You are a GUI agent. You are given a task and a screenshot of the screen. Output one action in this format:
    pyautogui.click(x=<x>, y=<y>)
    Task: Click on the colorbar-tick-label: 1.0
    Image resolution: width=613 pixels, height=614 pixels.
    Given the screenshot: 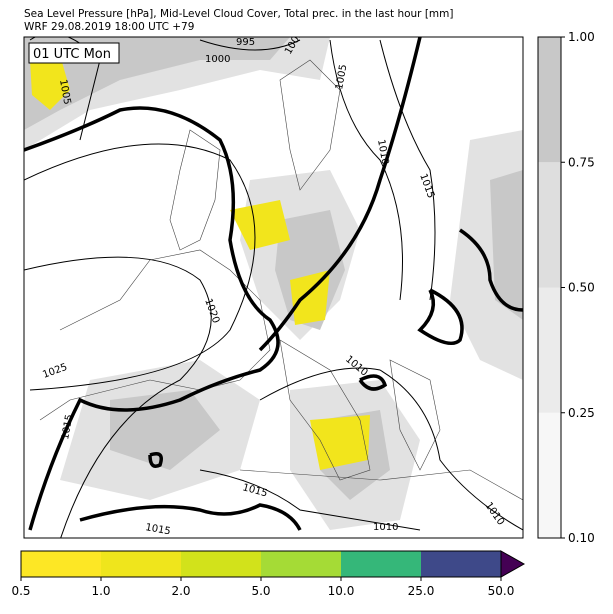 What is the action you would take?
    pyautogui.click(x=100, y=591)
    